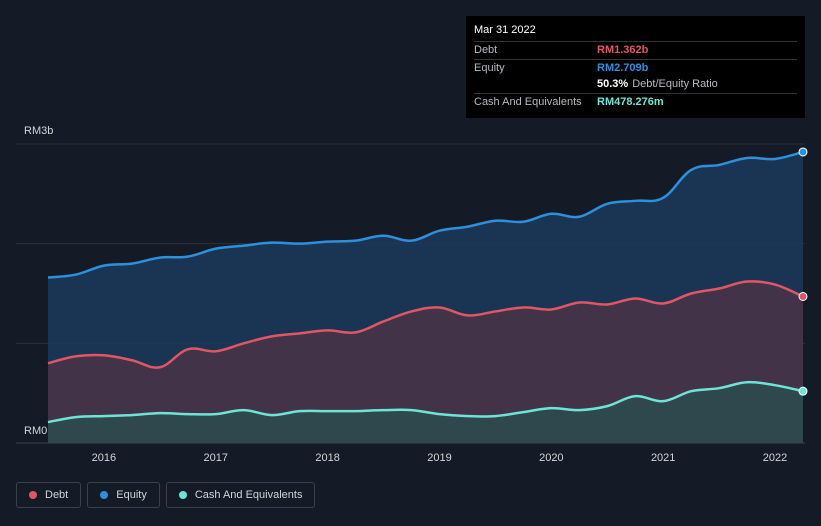  Describe the element at coordinates (675, 84) in the screenshot. I see `tooltip-ratio-label: Debt/Equity Ratio` at that location.